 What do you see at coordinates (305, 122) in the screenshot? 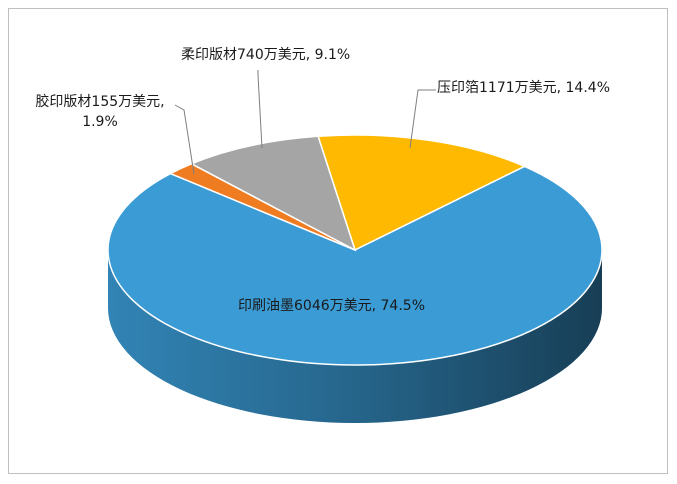
I see `leader-lines` at bounding box center [305, 122].